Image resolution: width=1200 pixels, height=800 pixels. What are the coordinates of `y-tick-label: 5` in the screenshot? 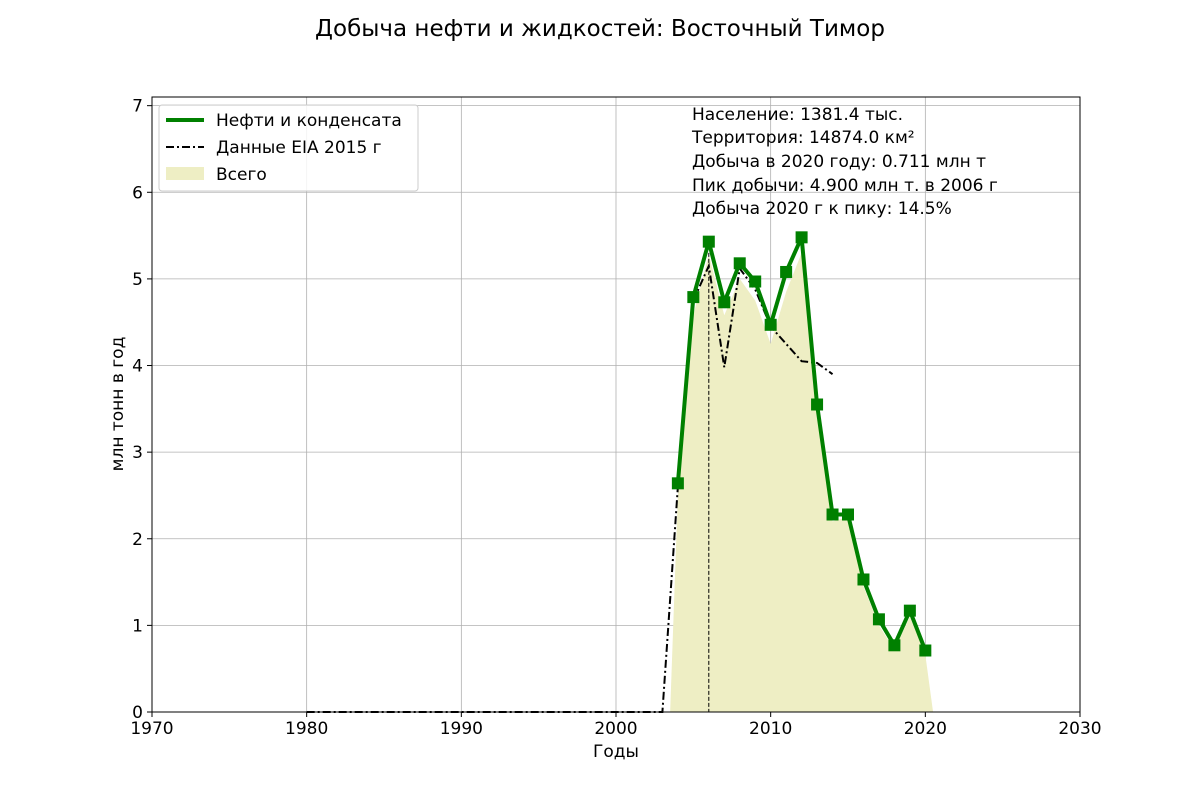 It's located at (137, 280).